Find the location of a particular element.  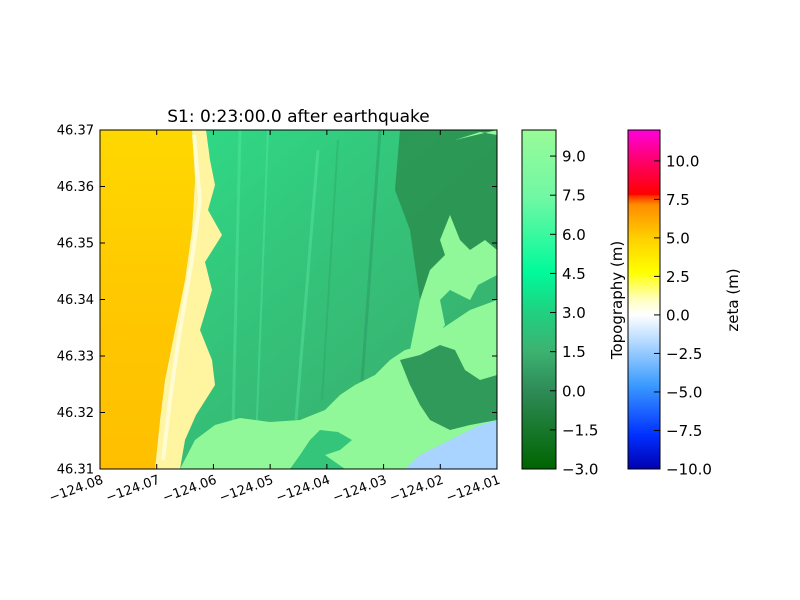

water-surface-offshore is located at coordinates (147, 299).